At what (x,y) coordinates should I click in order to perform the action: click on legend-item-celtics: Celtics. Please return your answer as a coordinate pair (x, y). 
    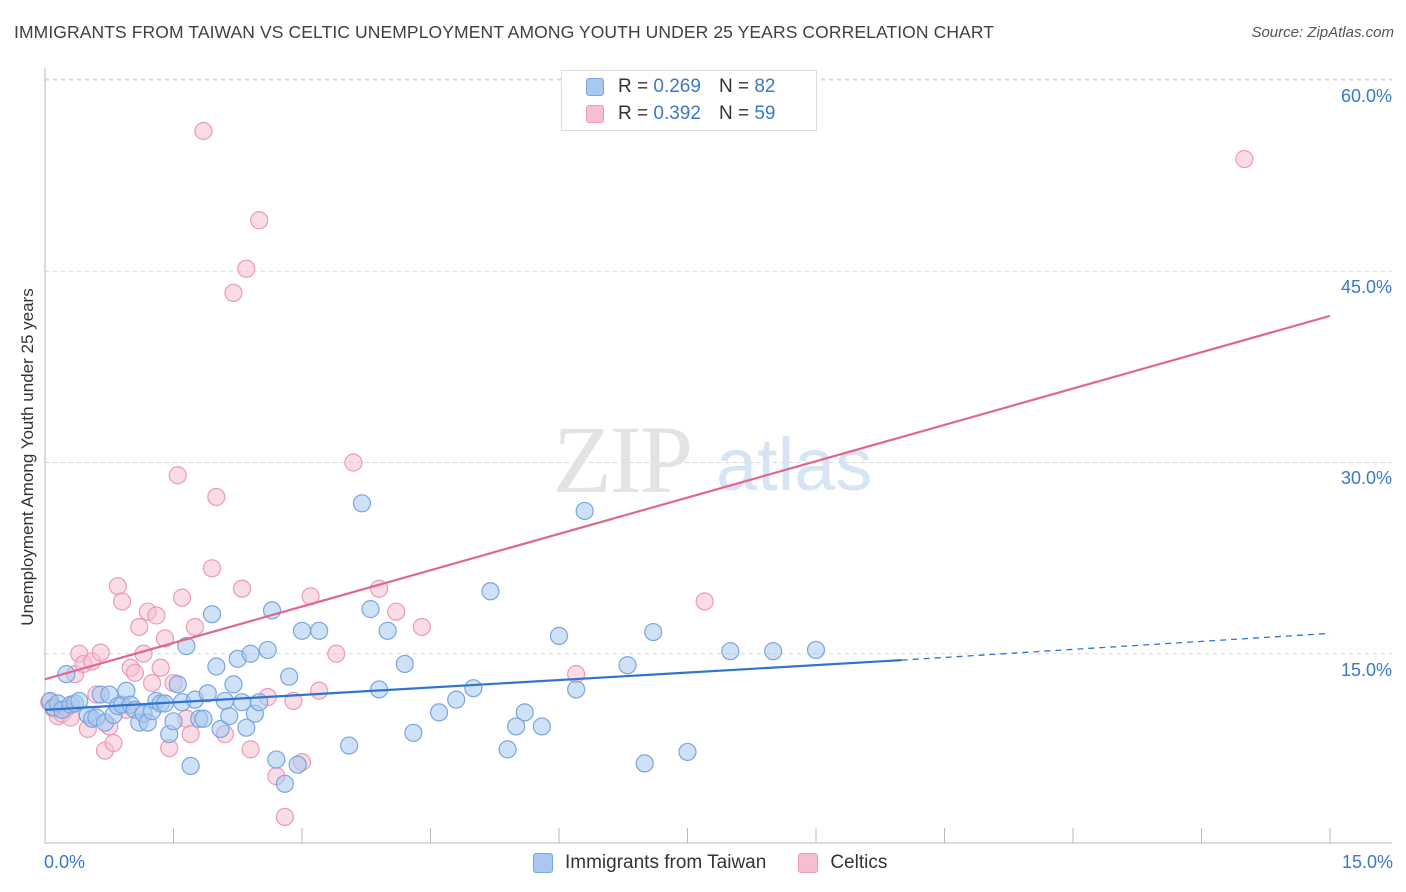
    Looking at the image, I should click on (842, 863).